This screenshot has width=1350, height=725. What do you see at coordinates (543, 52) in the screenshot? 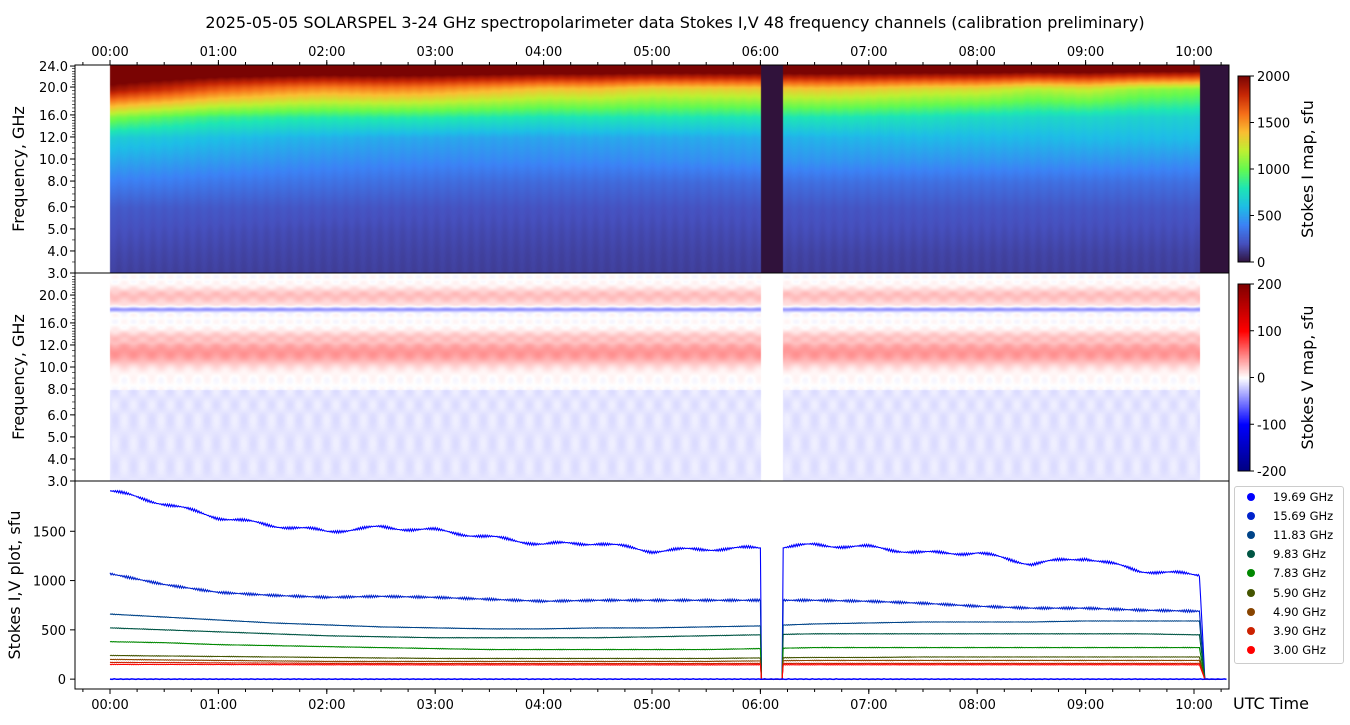
I see `top-xtick-label: 04:00` at bounding box center [543, 52].